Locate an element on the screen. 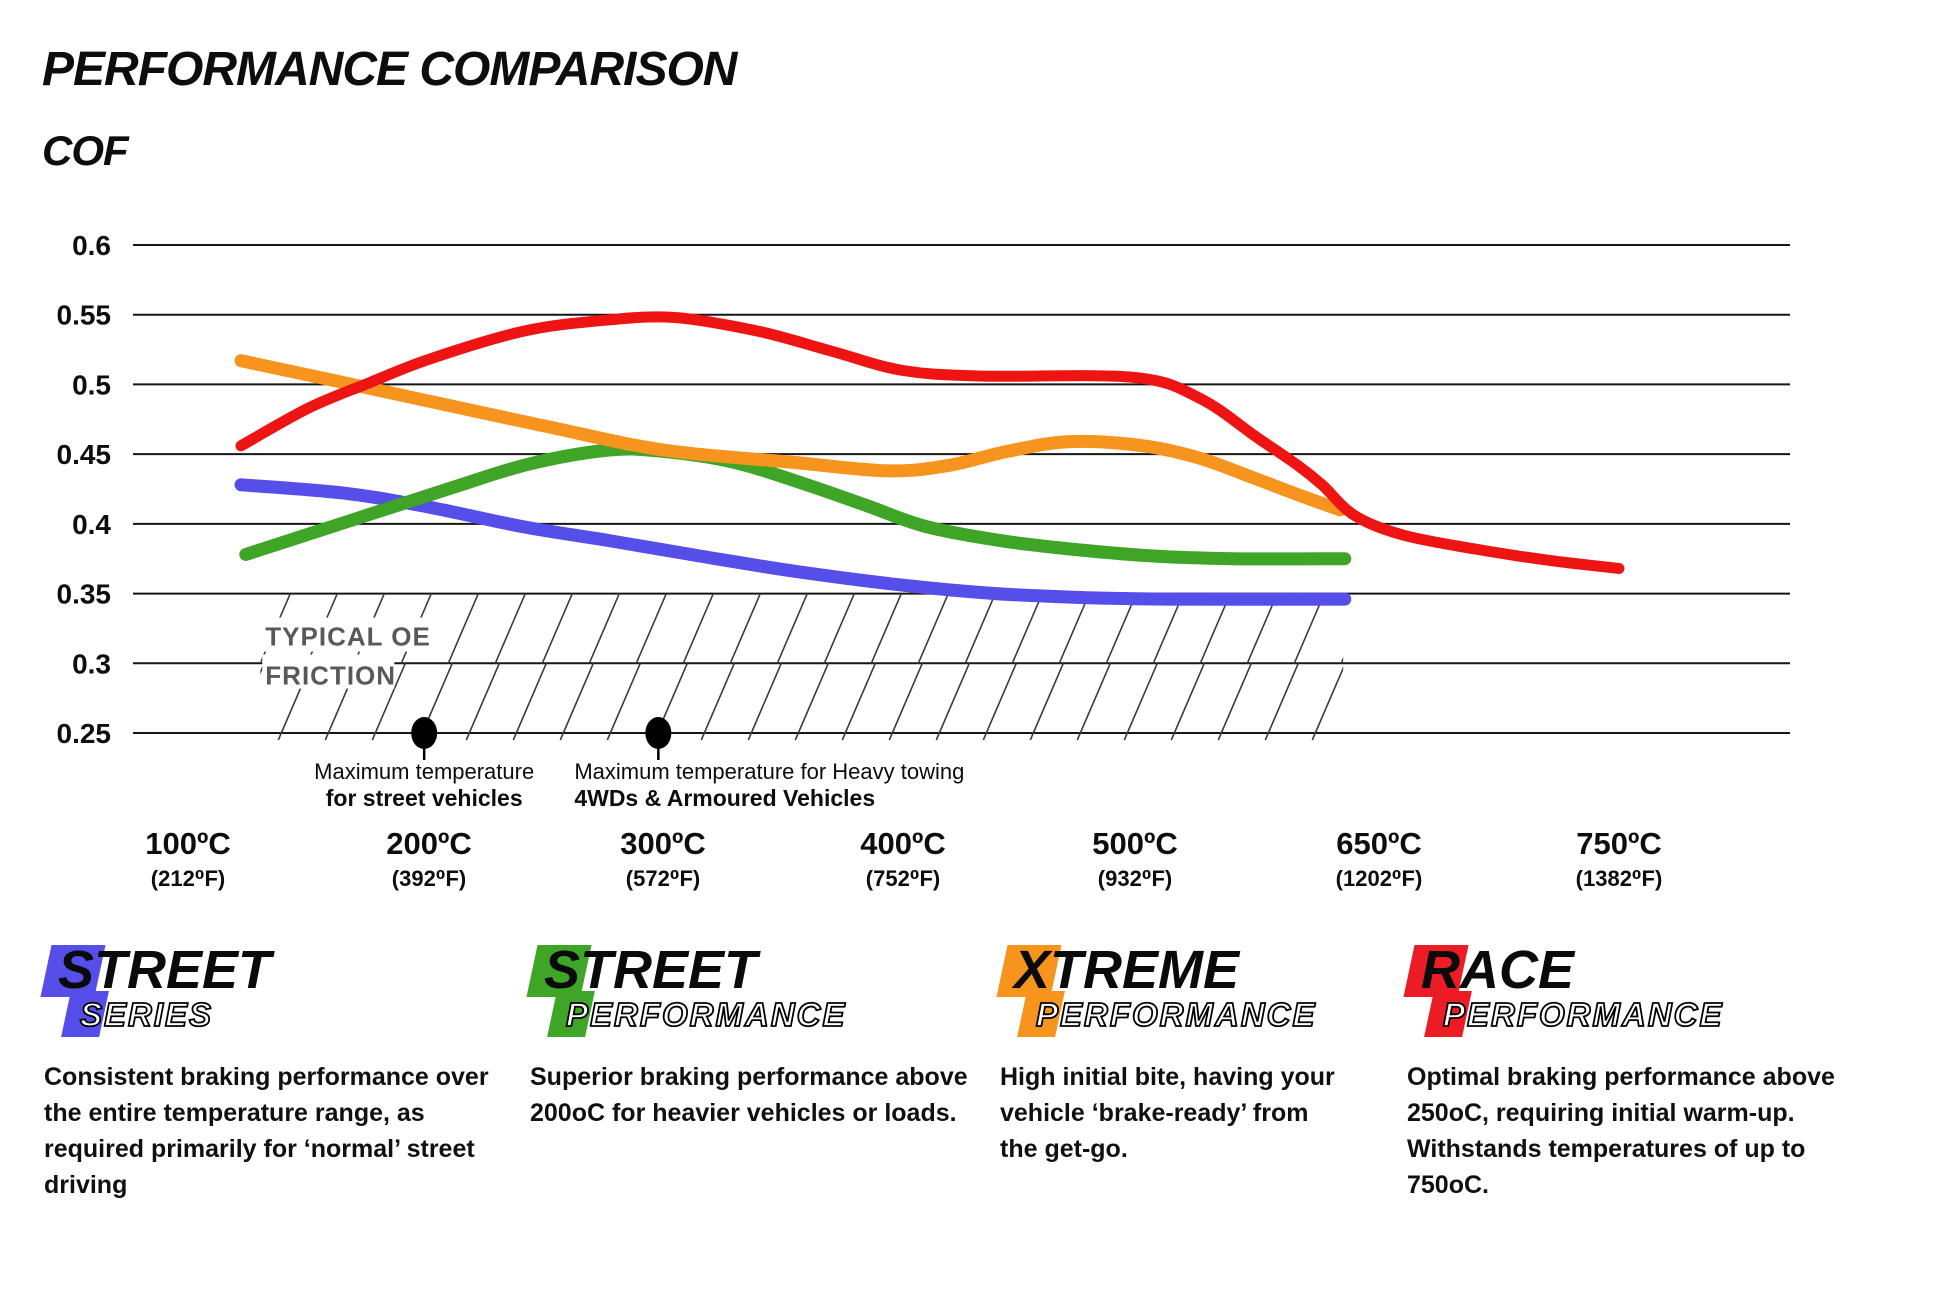 The image size is (1946, 1310). x-tick-label-f: (212⁰F) is located at coordinates (188, 878).